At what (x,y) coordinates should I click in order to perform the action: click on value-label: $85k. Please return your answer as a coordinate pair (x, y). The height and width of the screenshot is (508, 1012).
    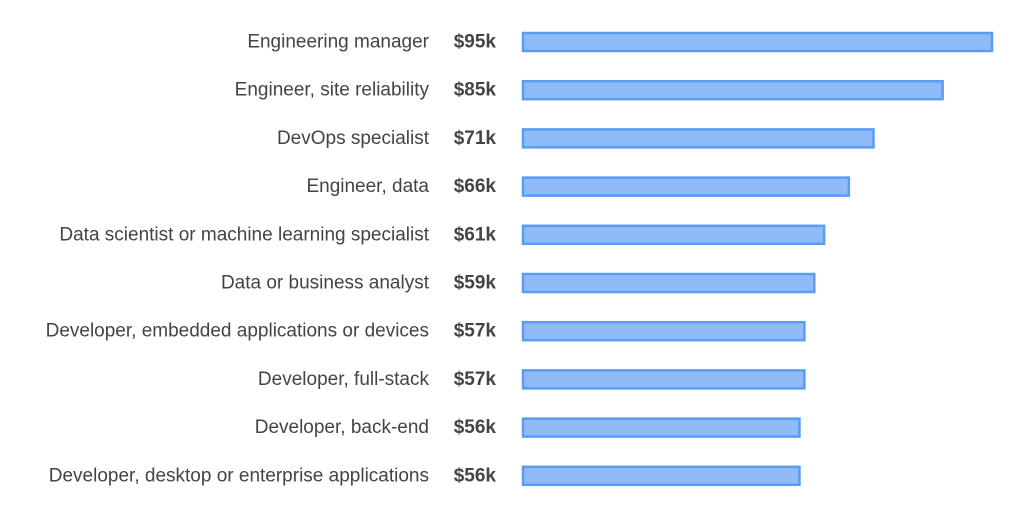
    Looking at the image, I should click on (475, 90).